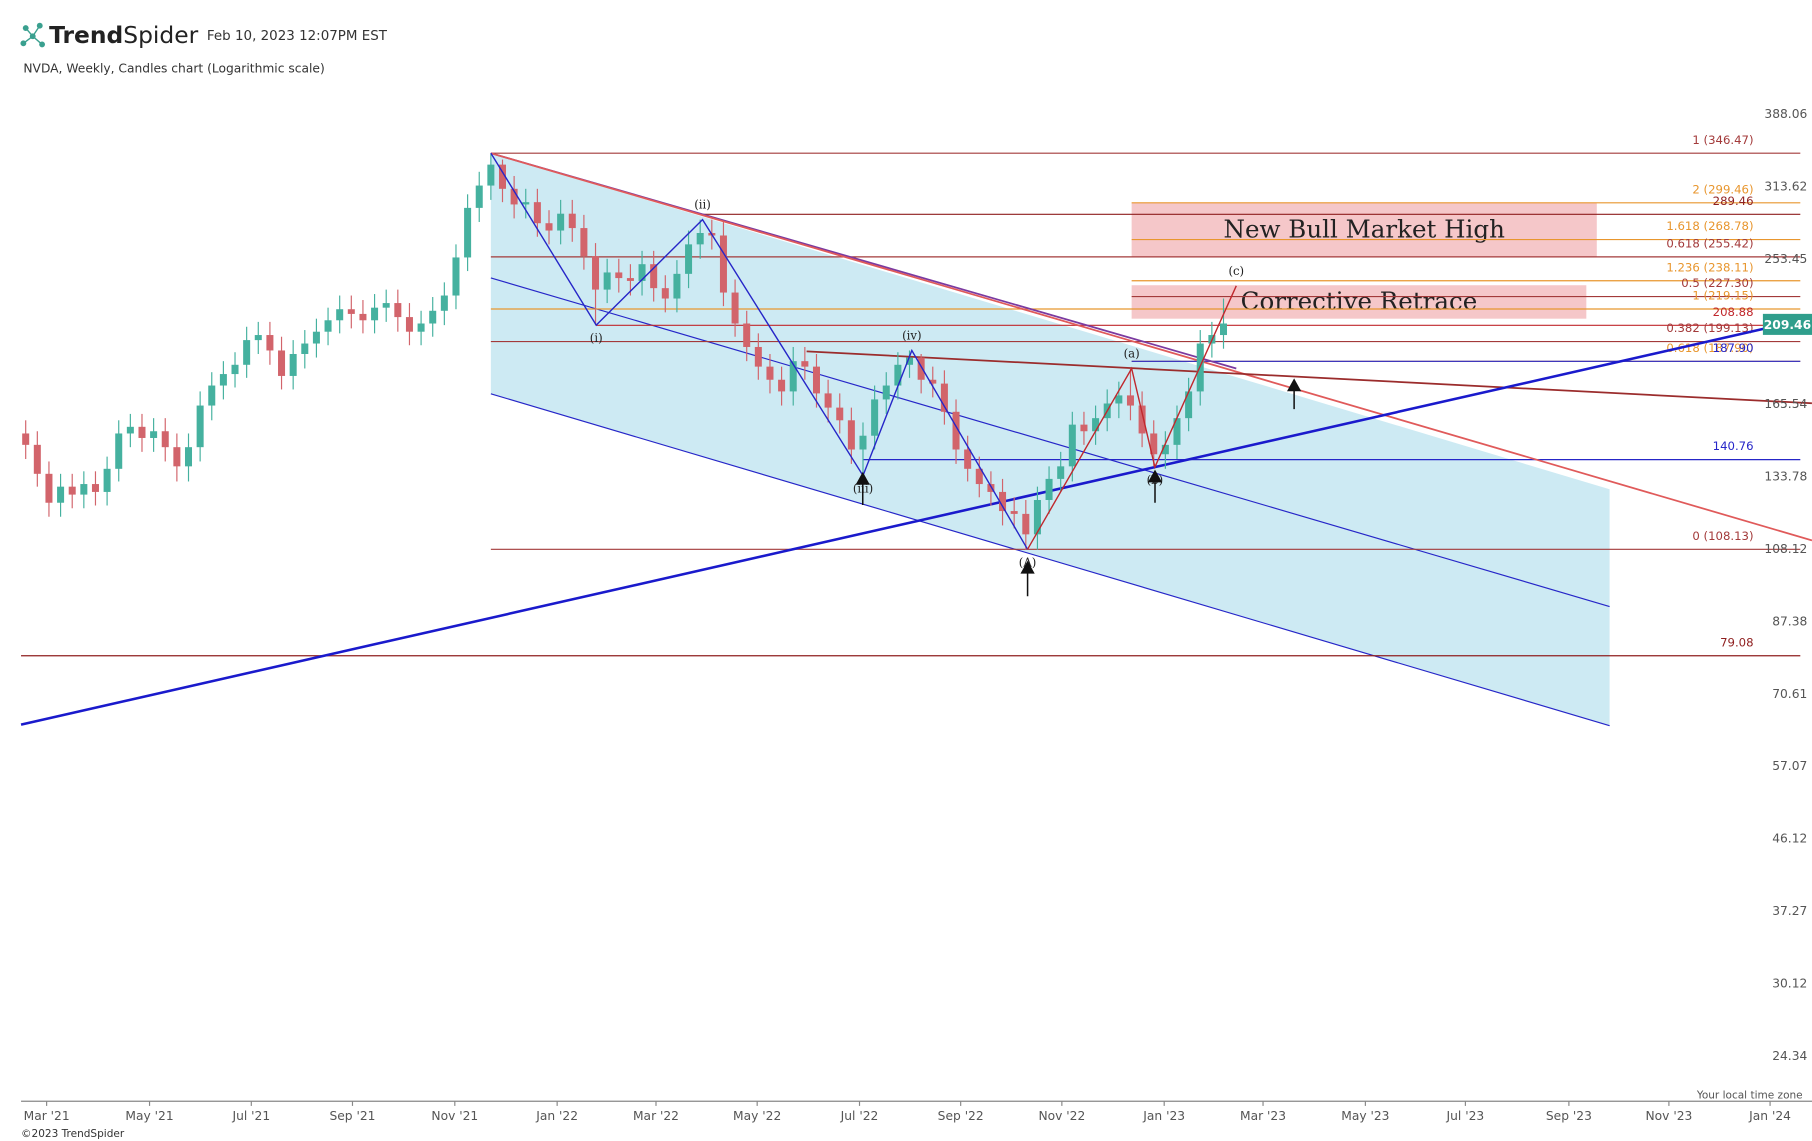 This screenshot has height=1141, width=1812. What do you see at coordinates (1365, 1116) in the screenshot?
I see `x-tick-label: May '23` at bounding box center [1365, 1116].